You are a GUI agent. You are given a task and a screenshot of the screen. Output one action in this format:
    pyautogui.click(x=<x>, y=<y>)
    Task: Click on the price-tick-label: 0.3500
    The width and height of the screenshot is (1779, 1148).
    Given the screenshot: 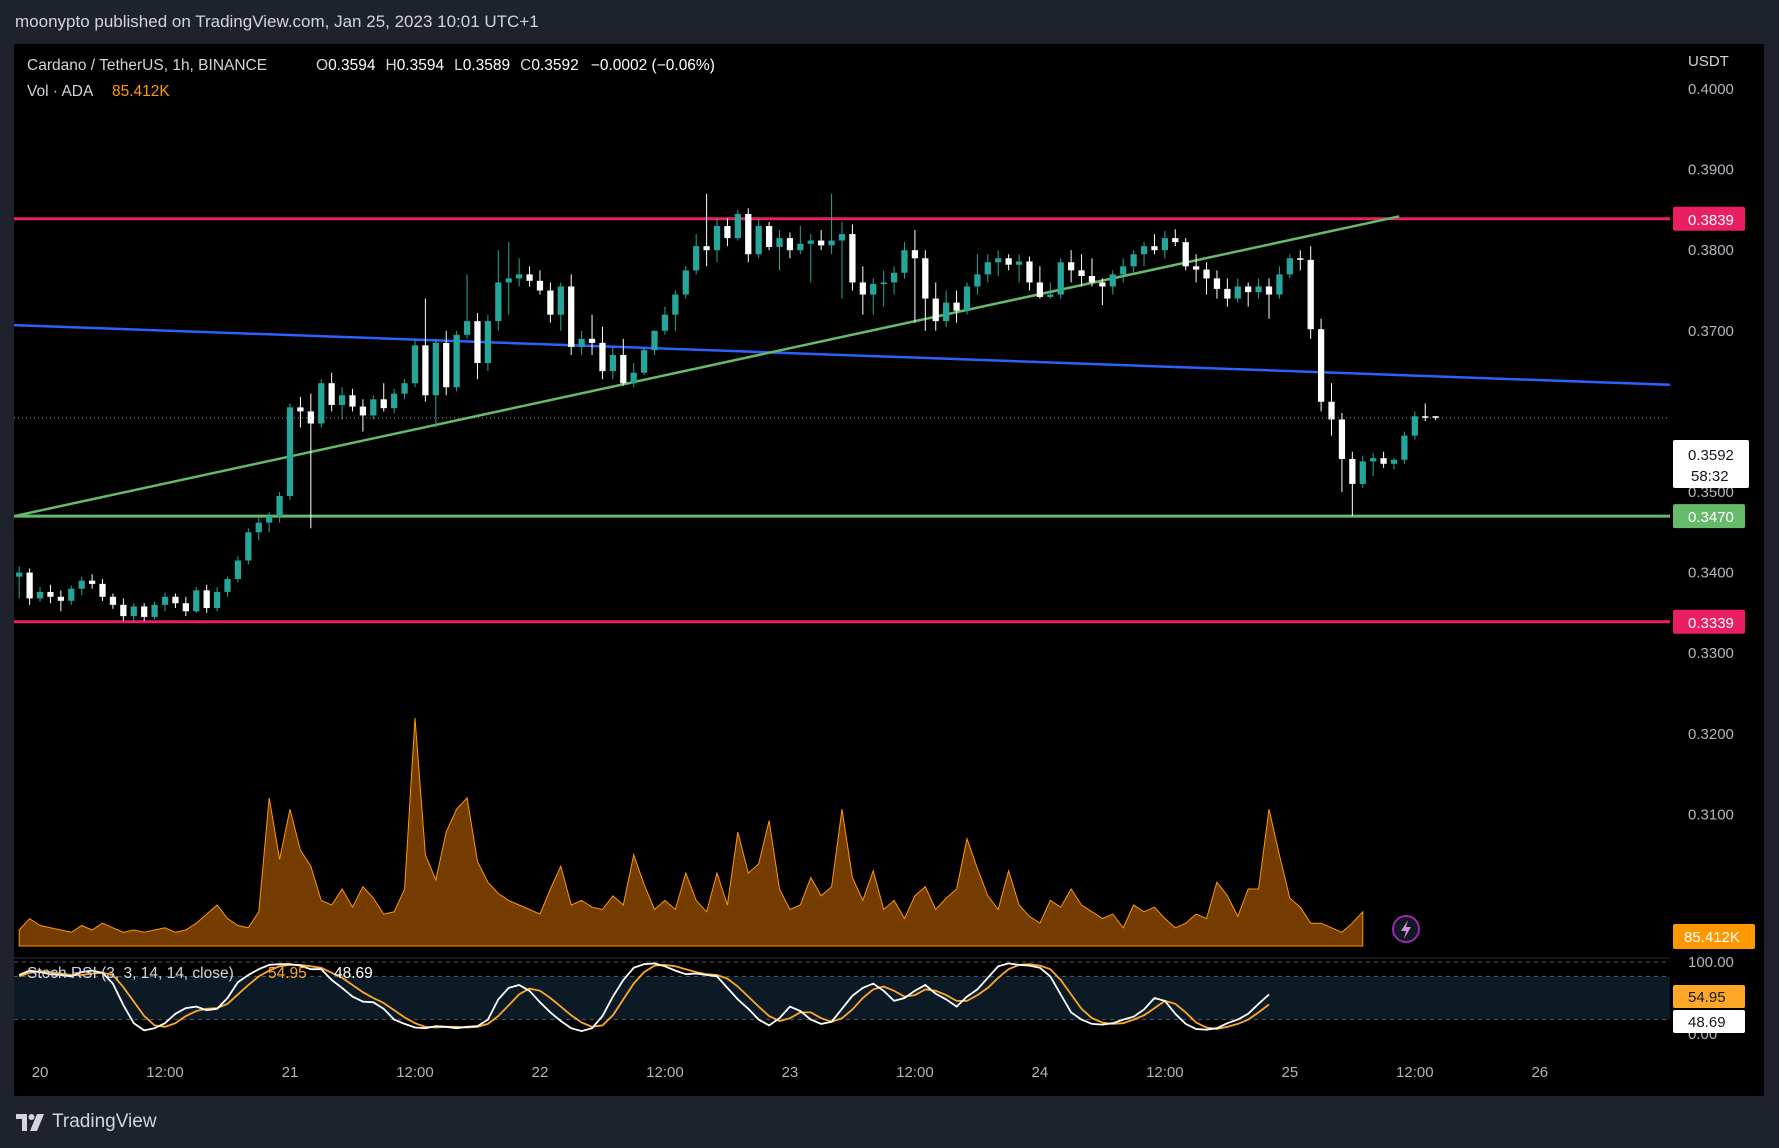 What is the action you would take?
    pyautogui.click(x=1711, y=492)
    